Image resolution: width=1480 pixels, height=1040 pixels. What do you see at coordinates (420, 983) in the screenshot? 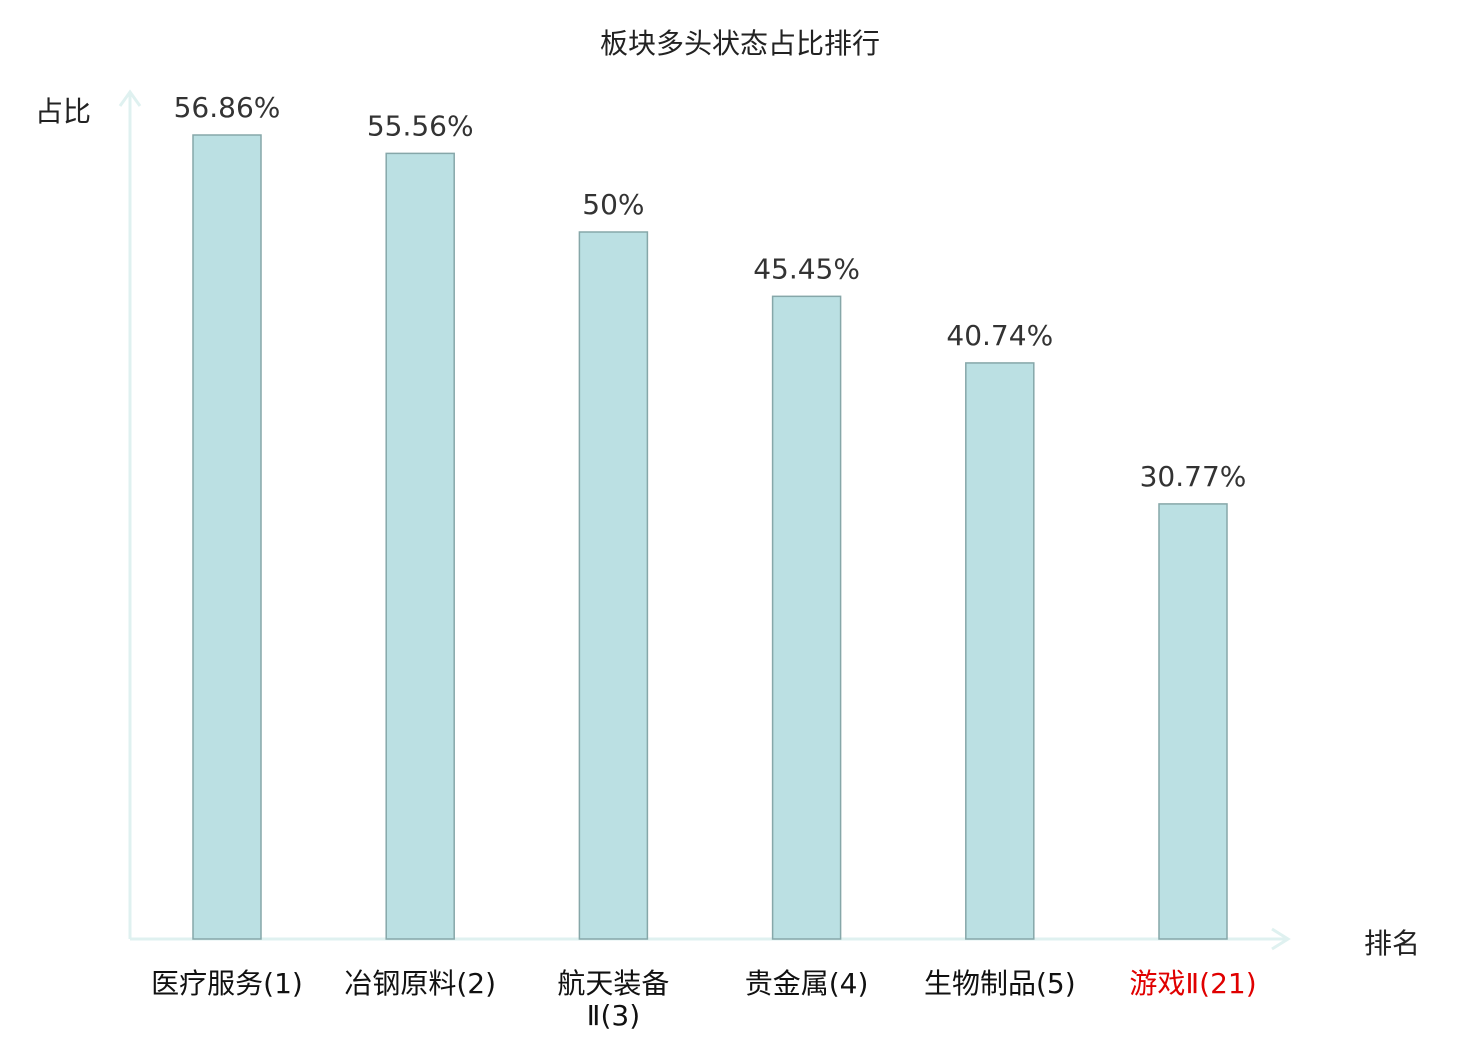
I see `x-tick-label: 冶钢原料(2)` at bounding box center [420, 983].